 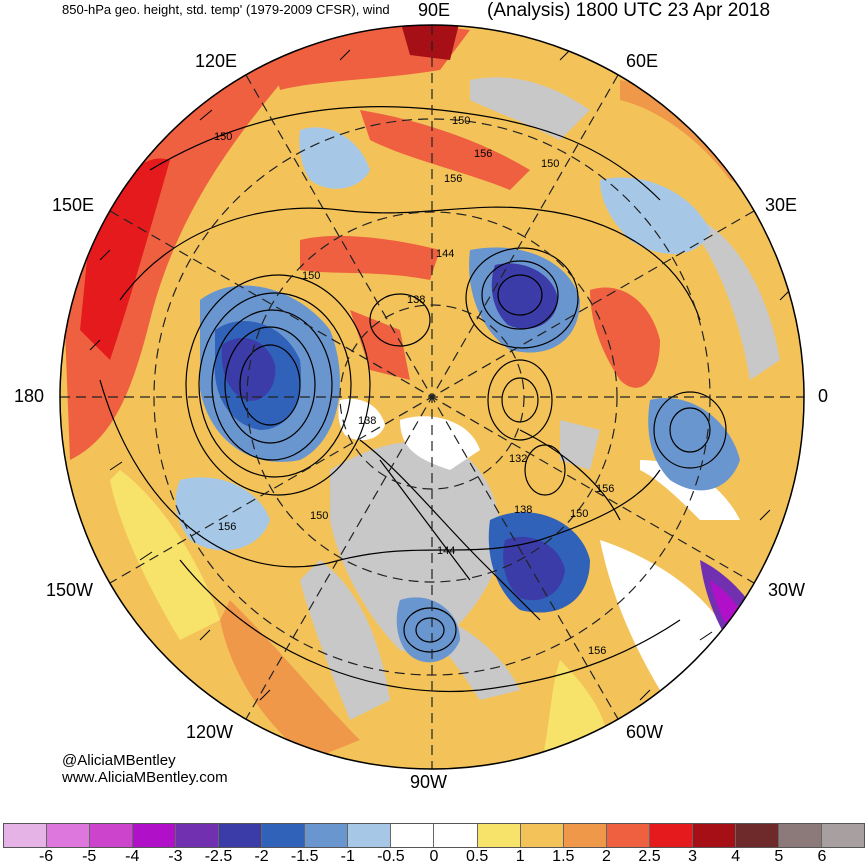 I want to click on colorbar-tick-label: -2, so click(x=261, y=856).